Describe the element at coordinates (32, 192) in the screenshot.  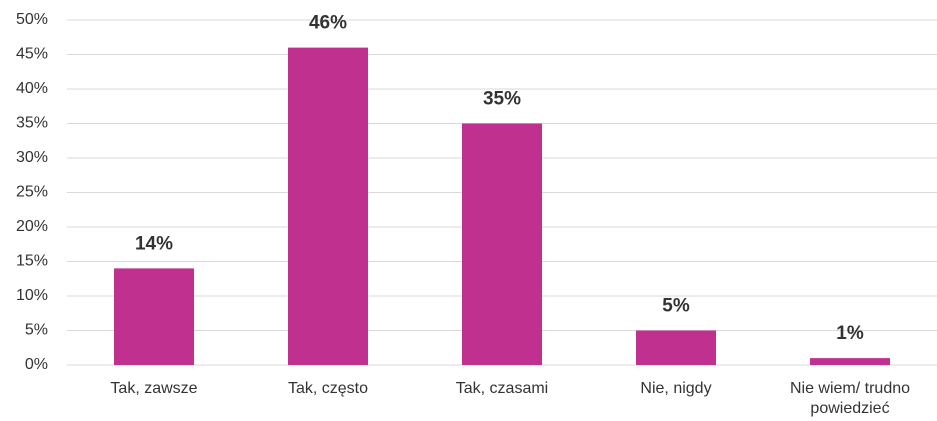
I see `y-tick-label: 25%` at that location.